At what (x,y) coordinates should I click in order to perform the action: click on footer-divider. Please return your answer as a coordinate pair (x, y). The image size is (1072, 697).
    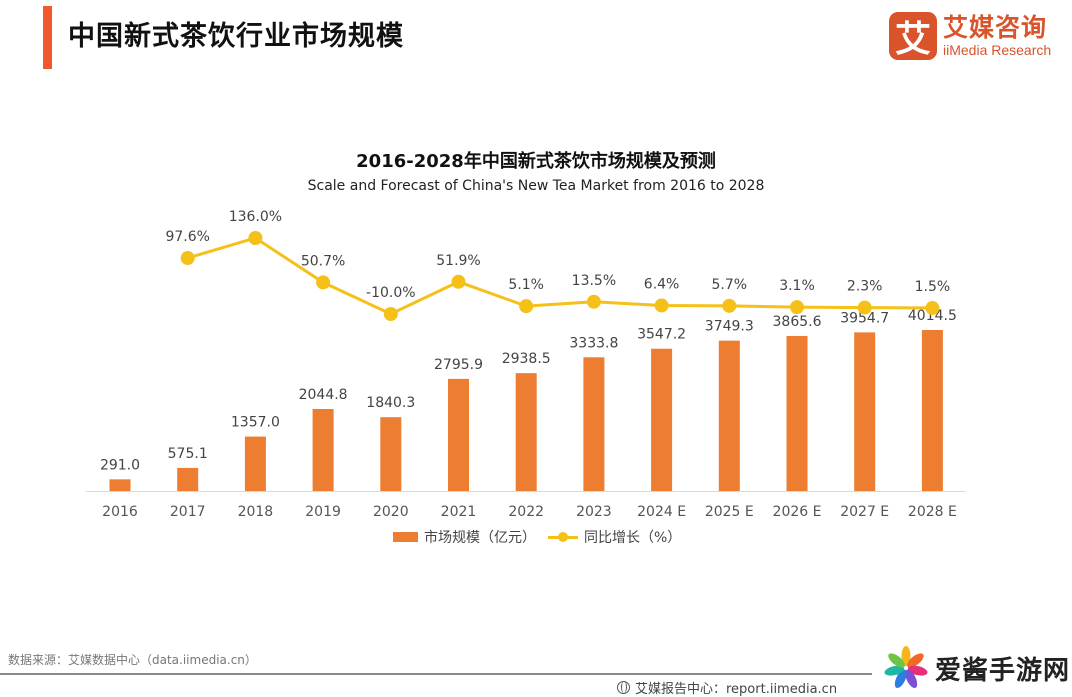
    Looking at the image, I should click on (436, 674).